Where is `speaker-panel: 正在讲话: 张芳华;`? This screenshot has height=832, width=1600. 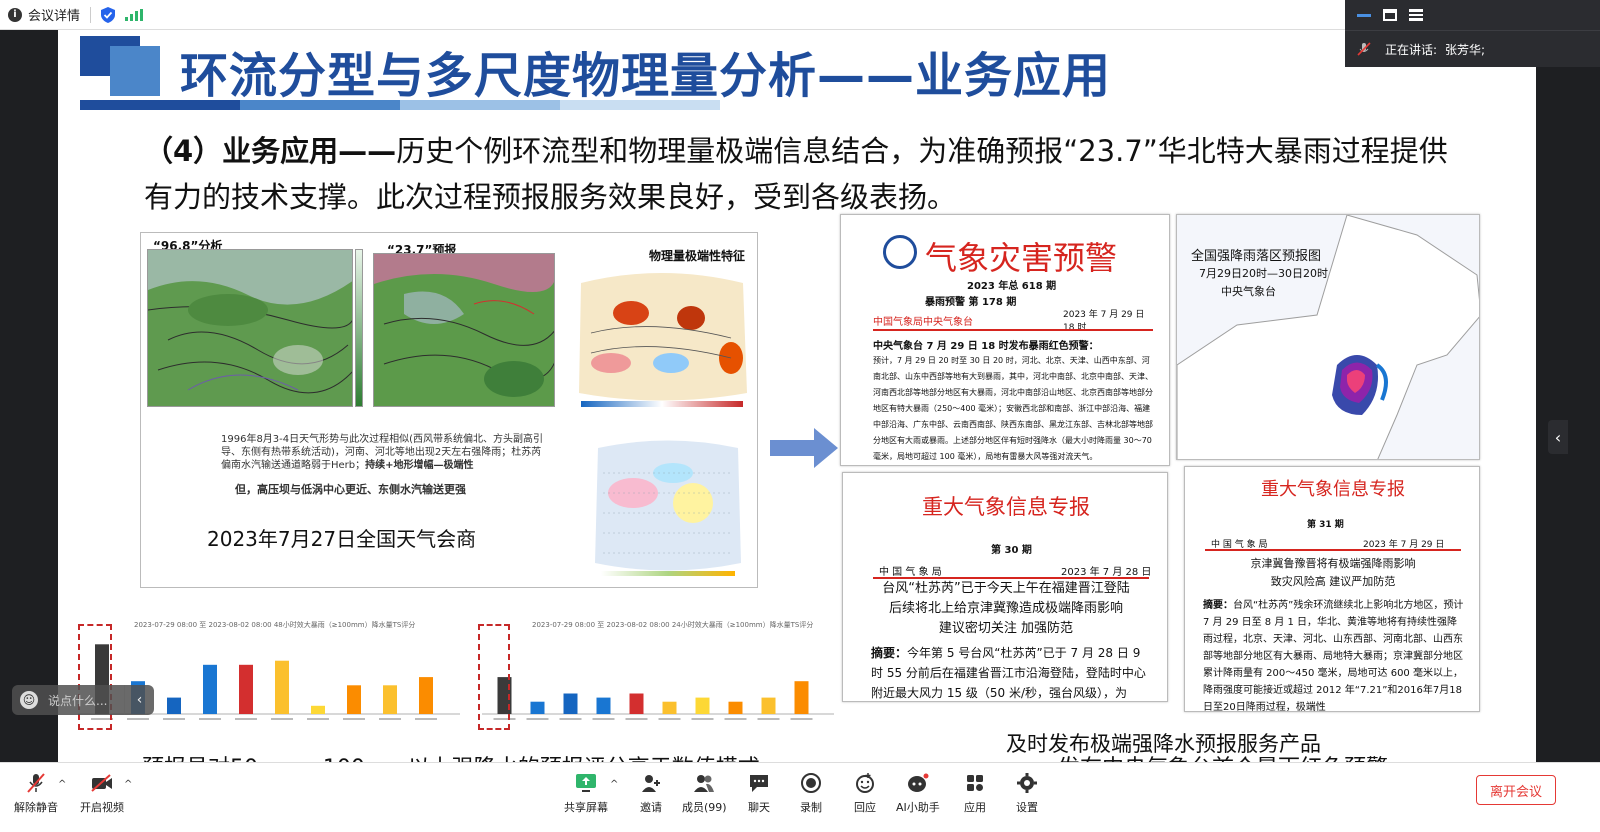
speaker-panel: 正在讲话: 张芳华; is located at coordinates (1472, 33).